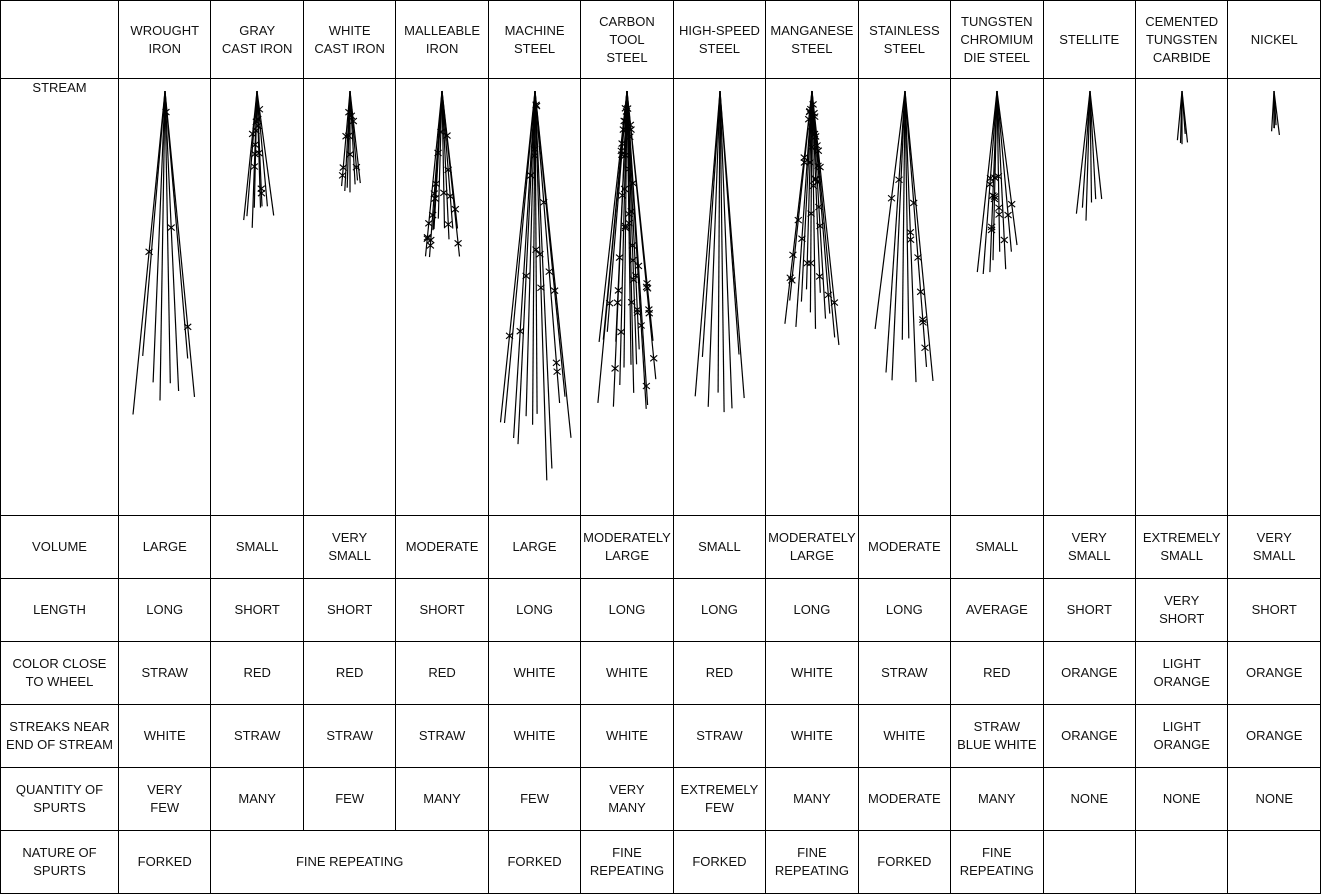  I want to click on cell: AVERAGE, so click(997, 610).